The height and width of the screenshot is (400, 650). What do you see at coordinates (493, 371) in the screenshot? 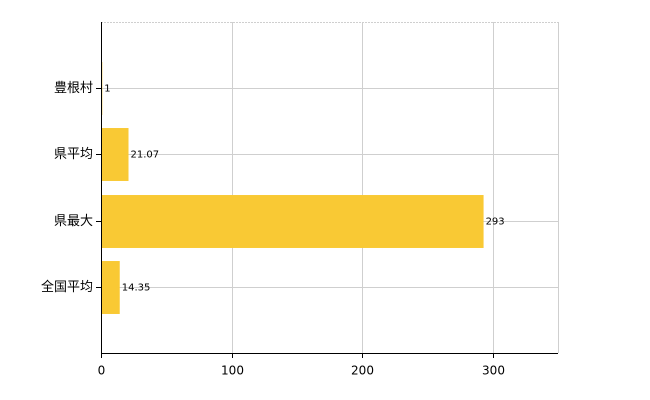
I see `x-tick-label: 300` at bounding box center [493, 371].